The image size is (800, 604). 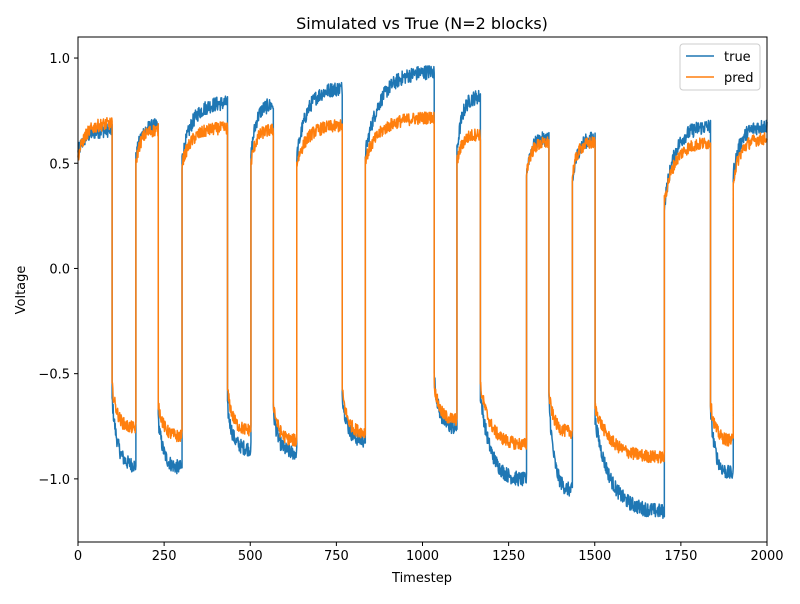 I want to click on x-tick-label: 1750, so click(x=680, y=556).